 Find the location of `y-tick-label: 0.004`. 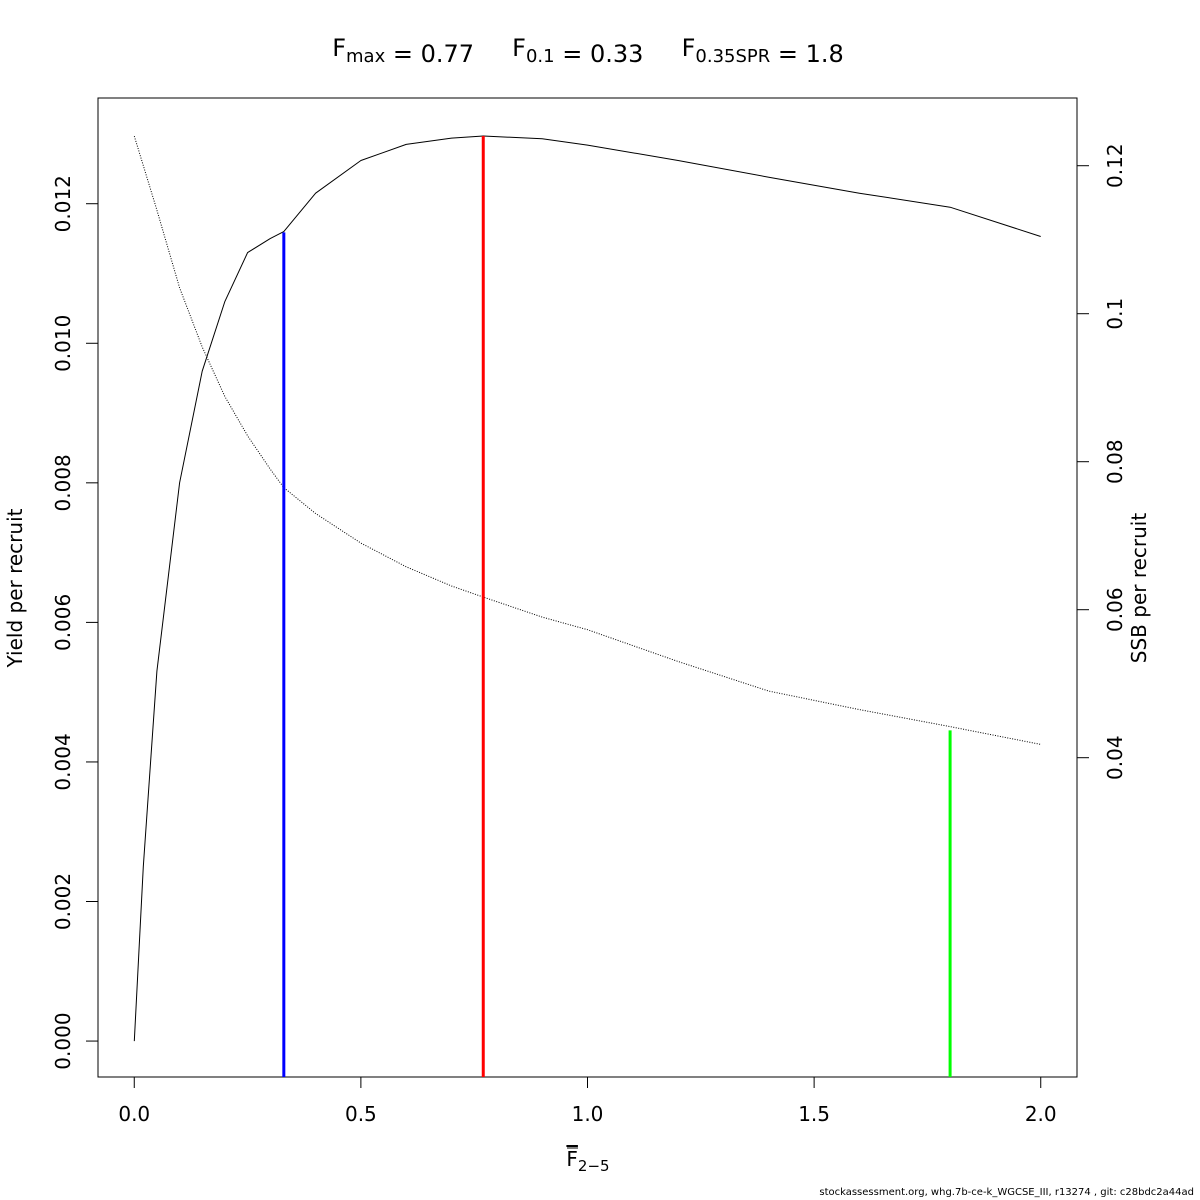

y-tick-label: 0.004 is located at coordinates (63, 761).